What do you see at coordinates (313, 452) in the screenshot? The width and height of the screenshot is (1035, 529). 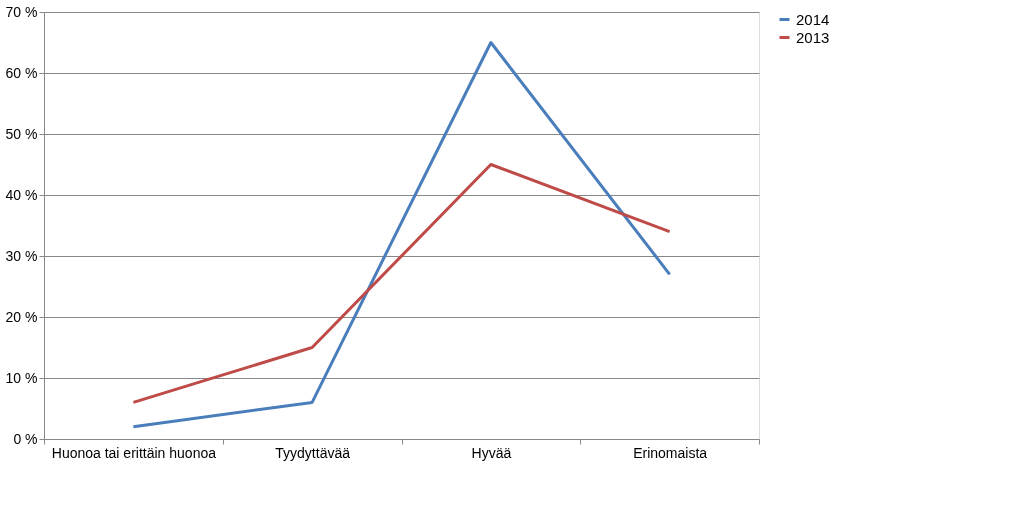 I see `x-tick-label: Tyydyttävää` at bounding box center [313, 452].